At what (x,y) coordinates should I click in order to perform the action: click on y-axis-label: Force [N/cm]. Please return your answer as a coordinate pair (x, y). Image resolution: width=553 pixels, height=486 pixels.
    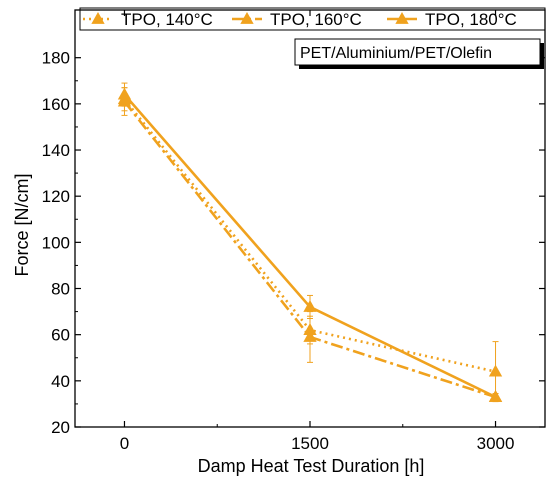
    Looking at the image, I should click on (22, 224).